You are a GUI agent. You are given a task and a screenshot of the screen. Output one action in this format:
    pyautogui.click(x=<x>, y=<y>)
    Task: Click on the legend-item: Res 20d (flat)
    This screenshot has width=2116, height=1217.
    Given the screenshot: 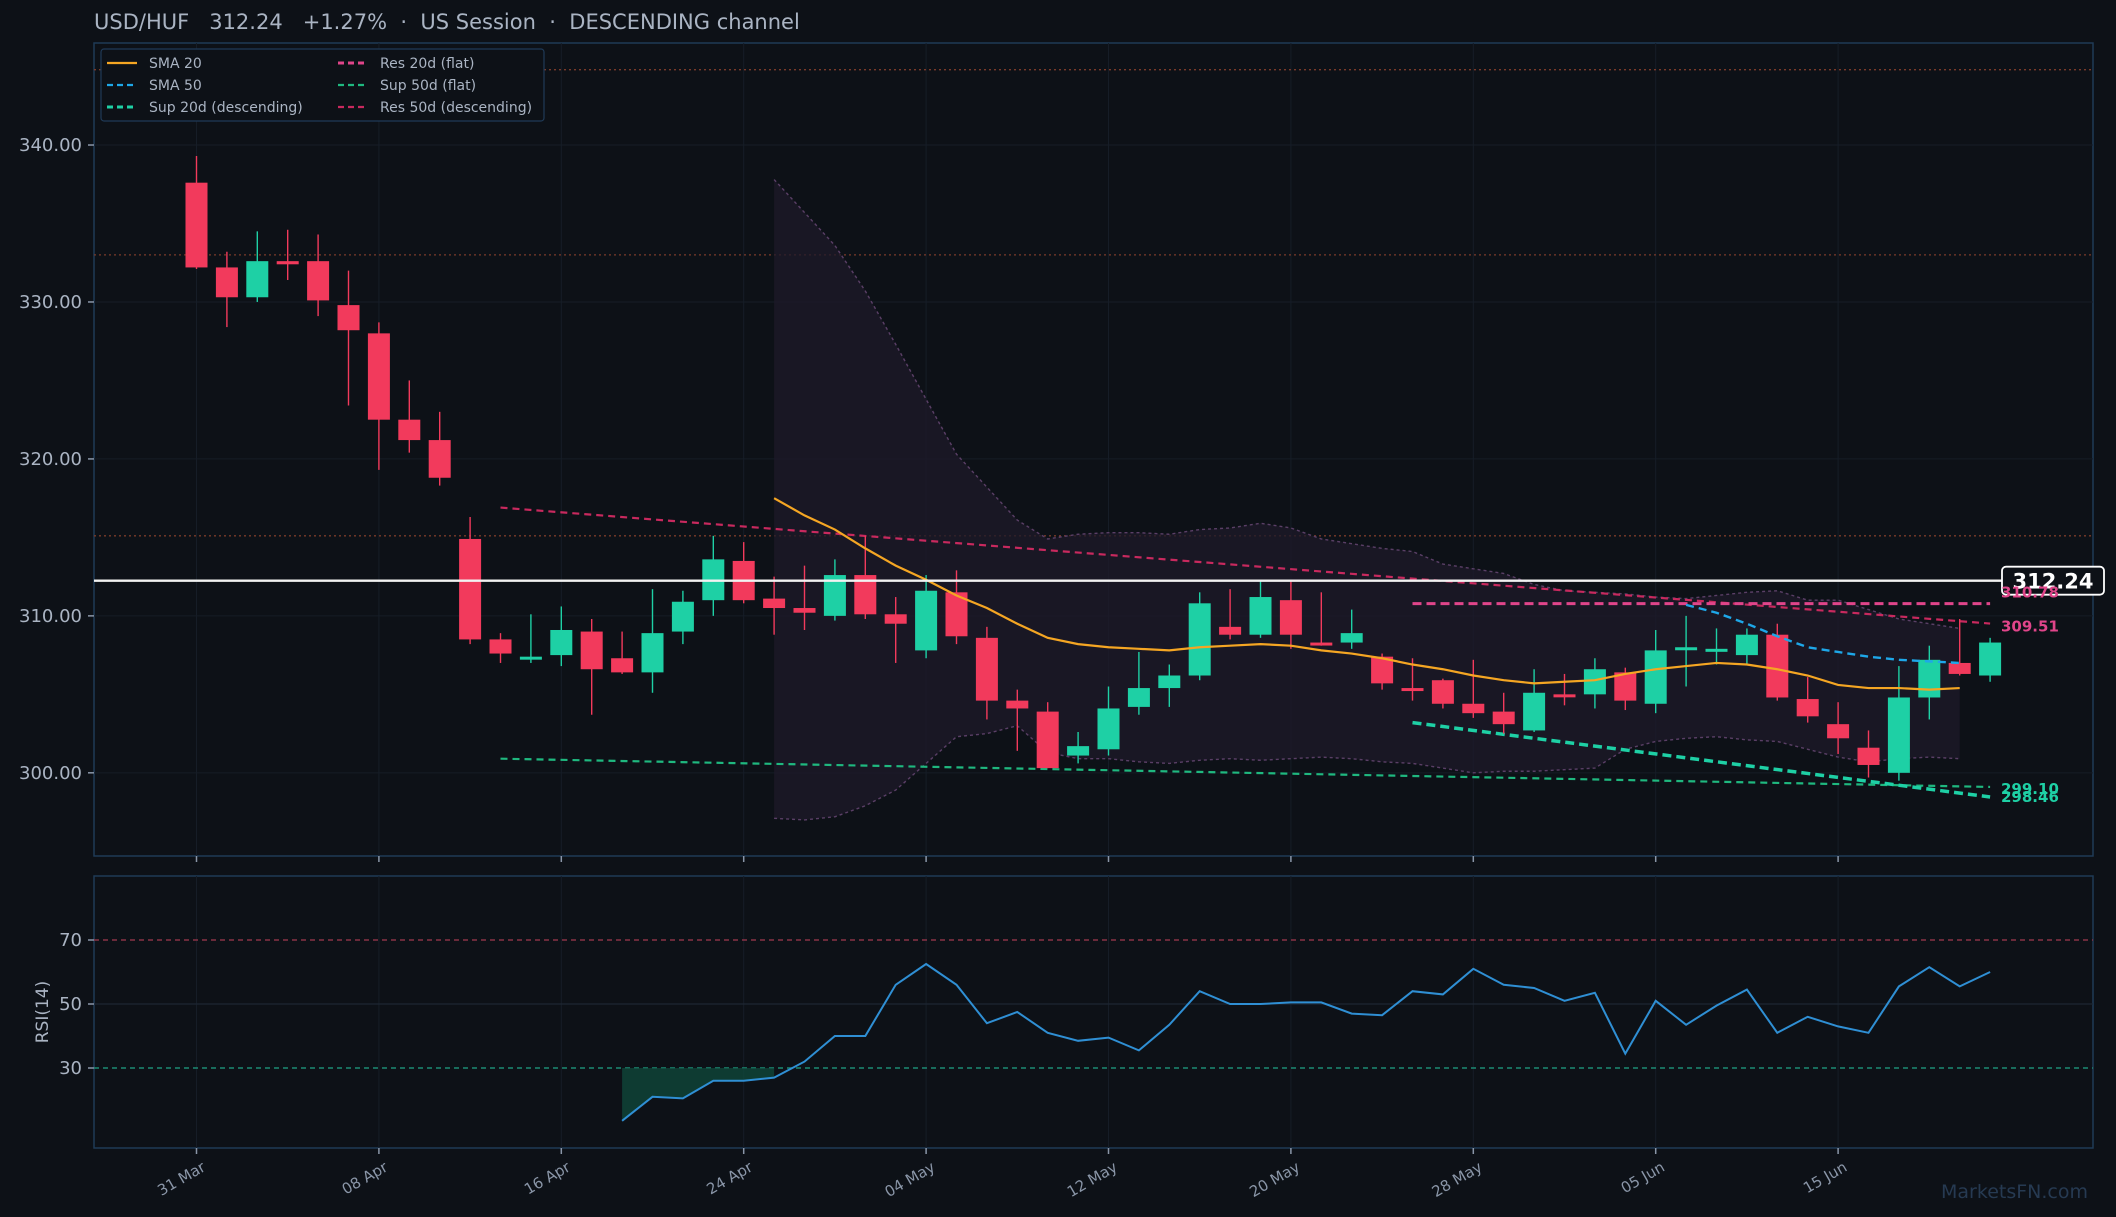 What is the action you would take?
    pyautogui.click(x=406, y=64)
    